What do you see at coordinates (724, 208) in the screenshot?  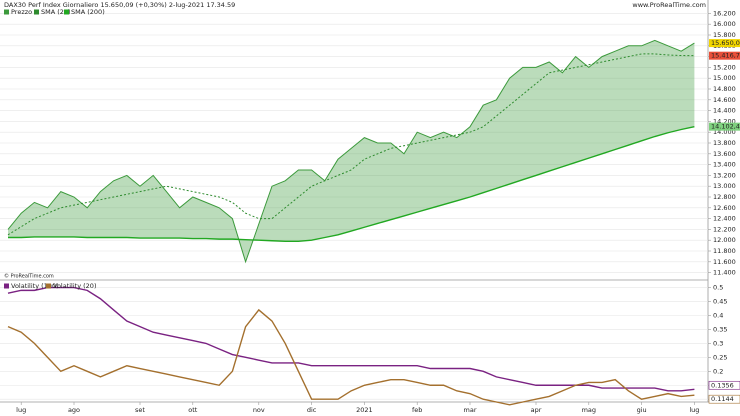 I see `y-tick-label: 12.600` at bounding box center [724, 208].